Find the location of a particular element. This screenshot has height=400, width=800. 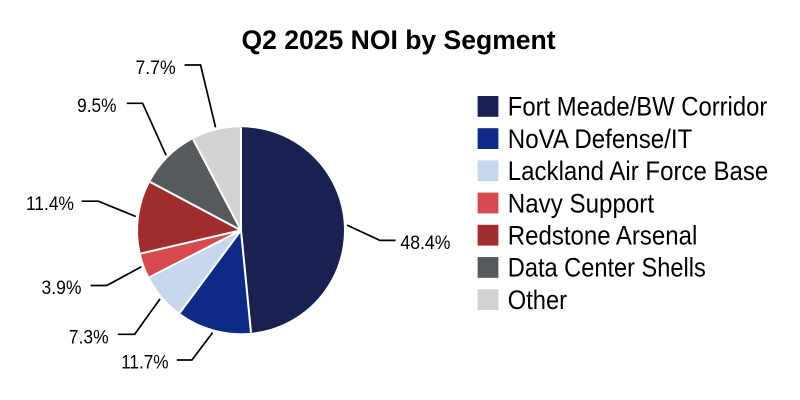

svg-text: 9.5% is located at coordinates (96, 106).